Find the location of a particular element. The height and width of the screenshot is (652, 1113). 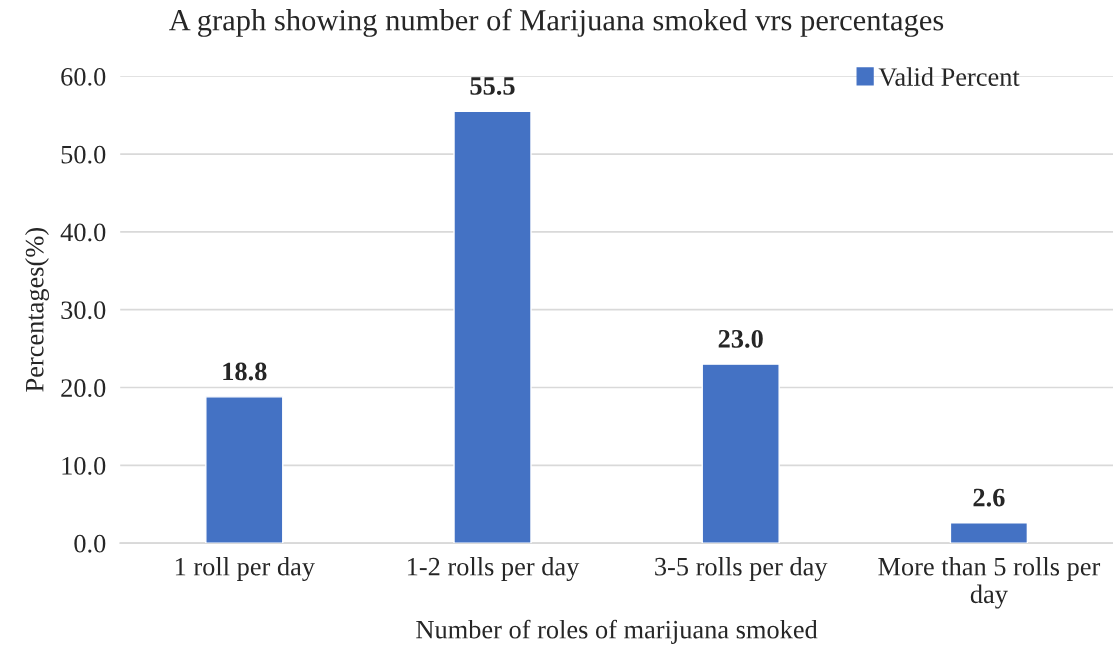

text: 2.6 is located at coordinates (989, 497).